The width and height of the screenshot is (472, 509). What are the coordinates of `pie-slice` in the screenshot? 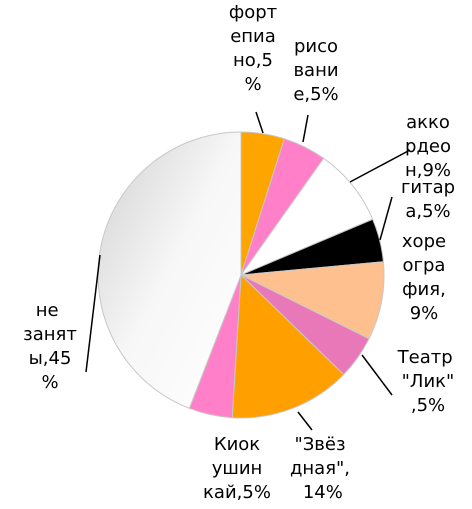 It's located at (288, 346).